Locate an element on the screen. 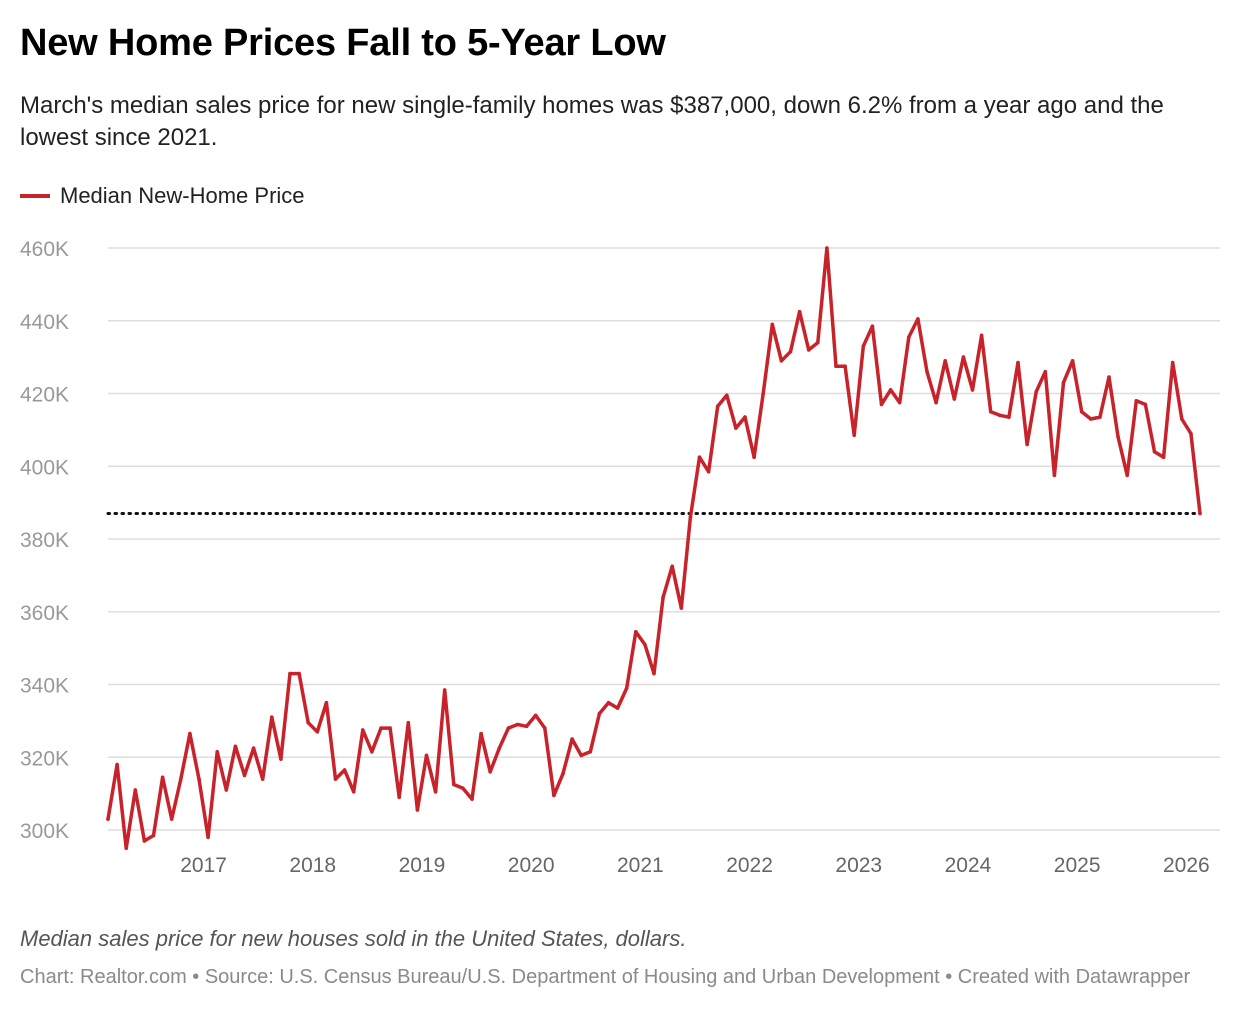 This screenshot has width=1240, height=1036. y-tick-label: 460K is located at coordinates (44, 249).